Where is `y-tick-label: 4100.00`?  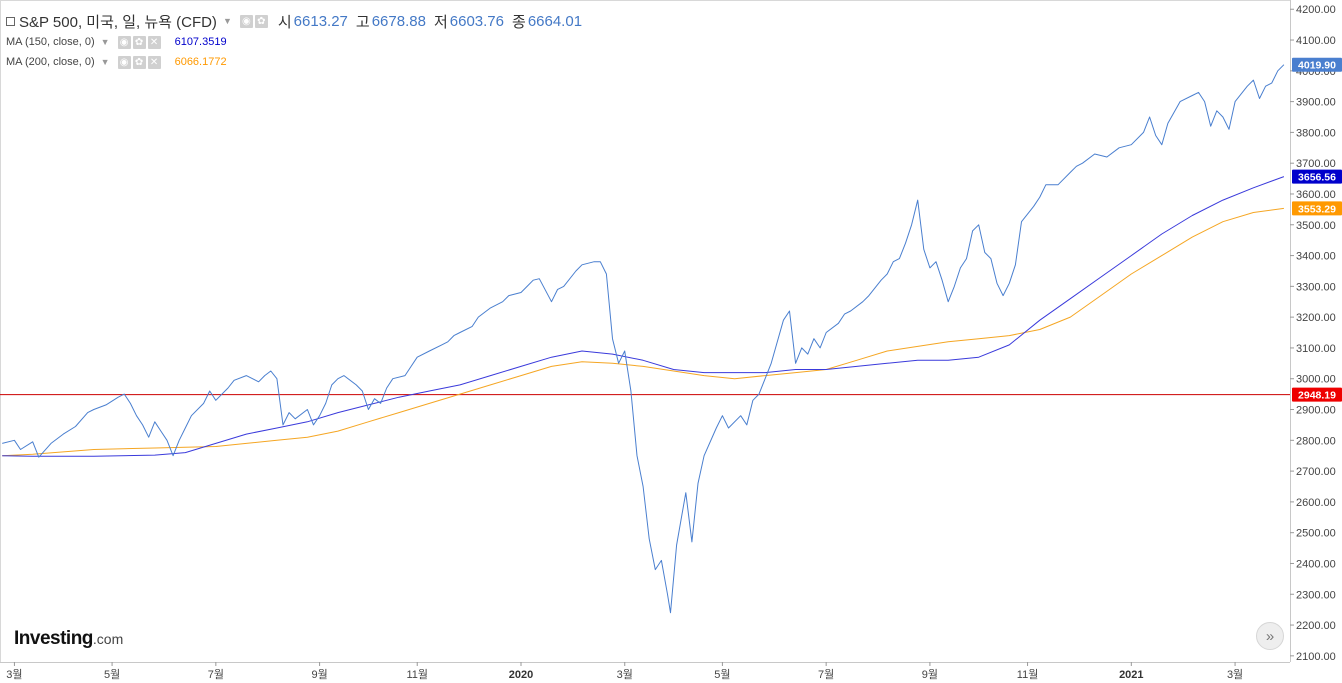 y-tick-label: 4100.00 is located at coordinates (1316, 41).